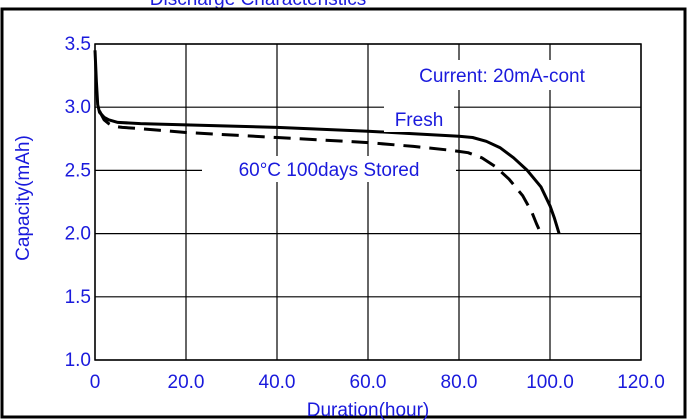 The image size is (688, 420). Describe the element at coordinates (95, 382) in the screenshot. I see `x-tick-label: 0` at that location.